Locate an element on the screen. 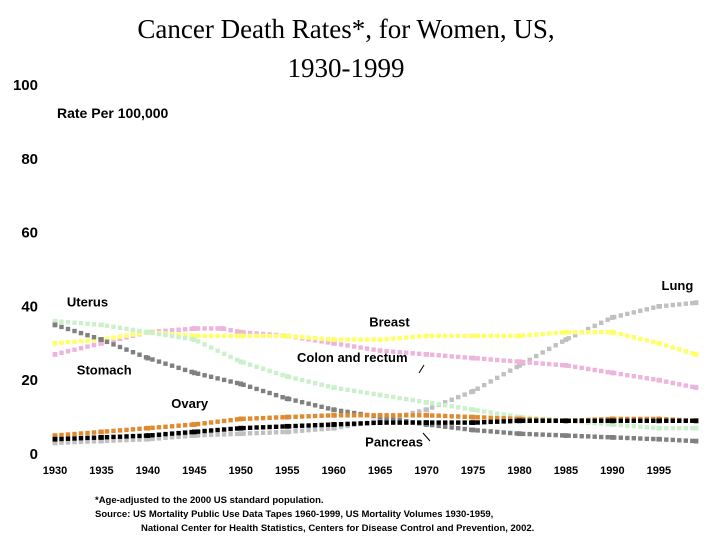 The width and height of the screenshot is (720, 540). data-point-pancreas-1970 is located at coordinates (426, 422).